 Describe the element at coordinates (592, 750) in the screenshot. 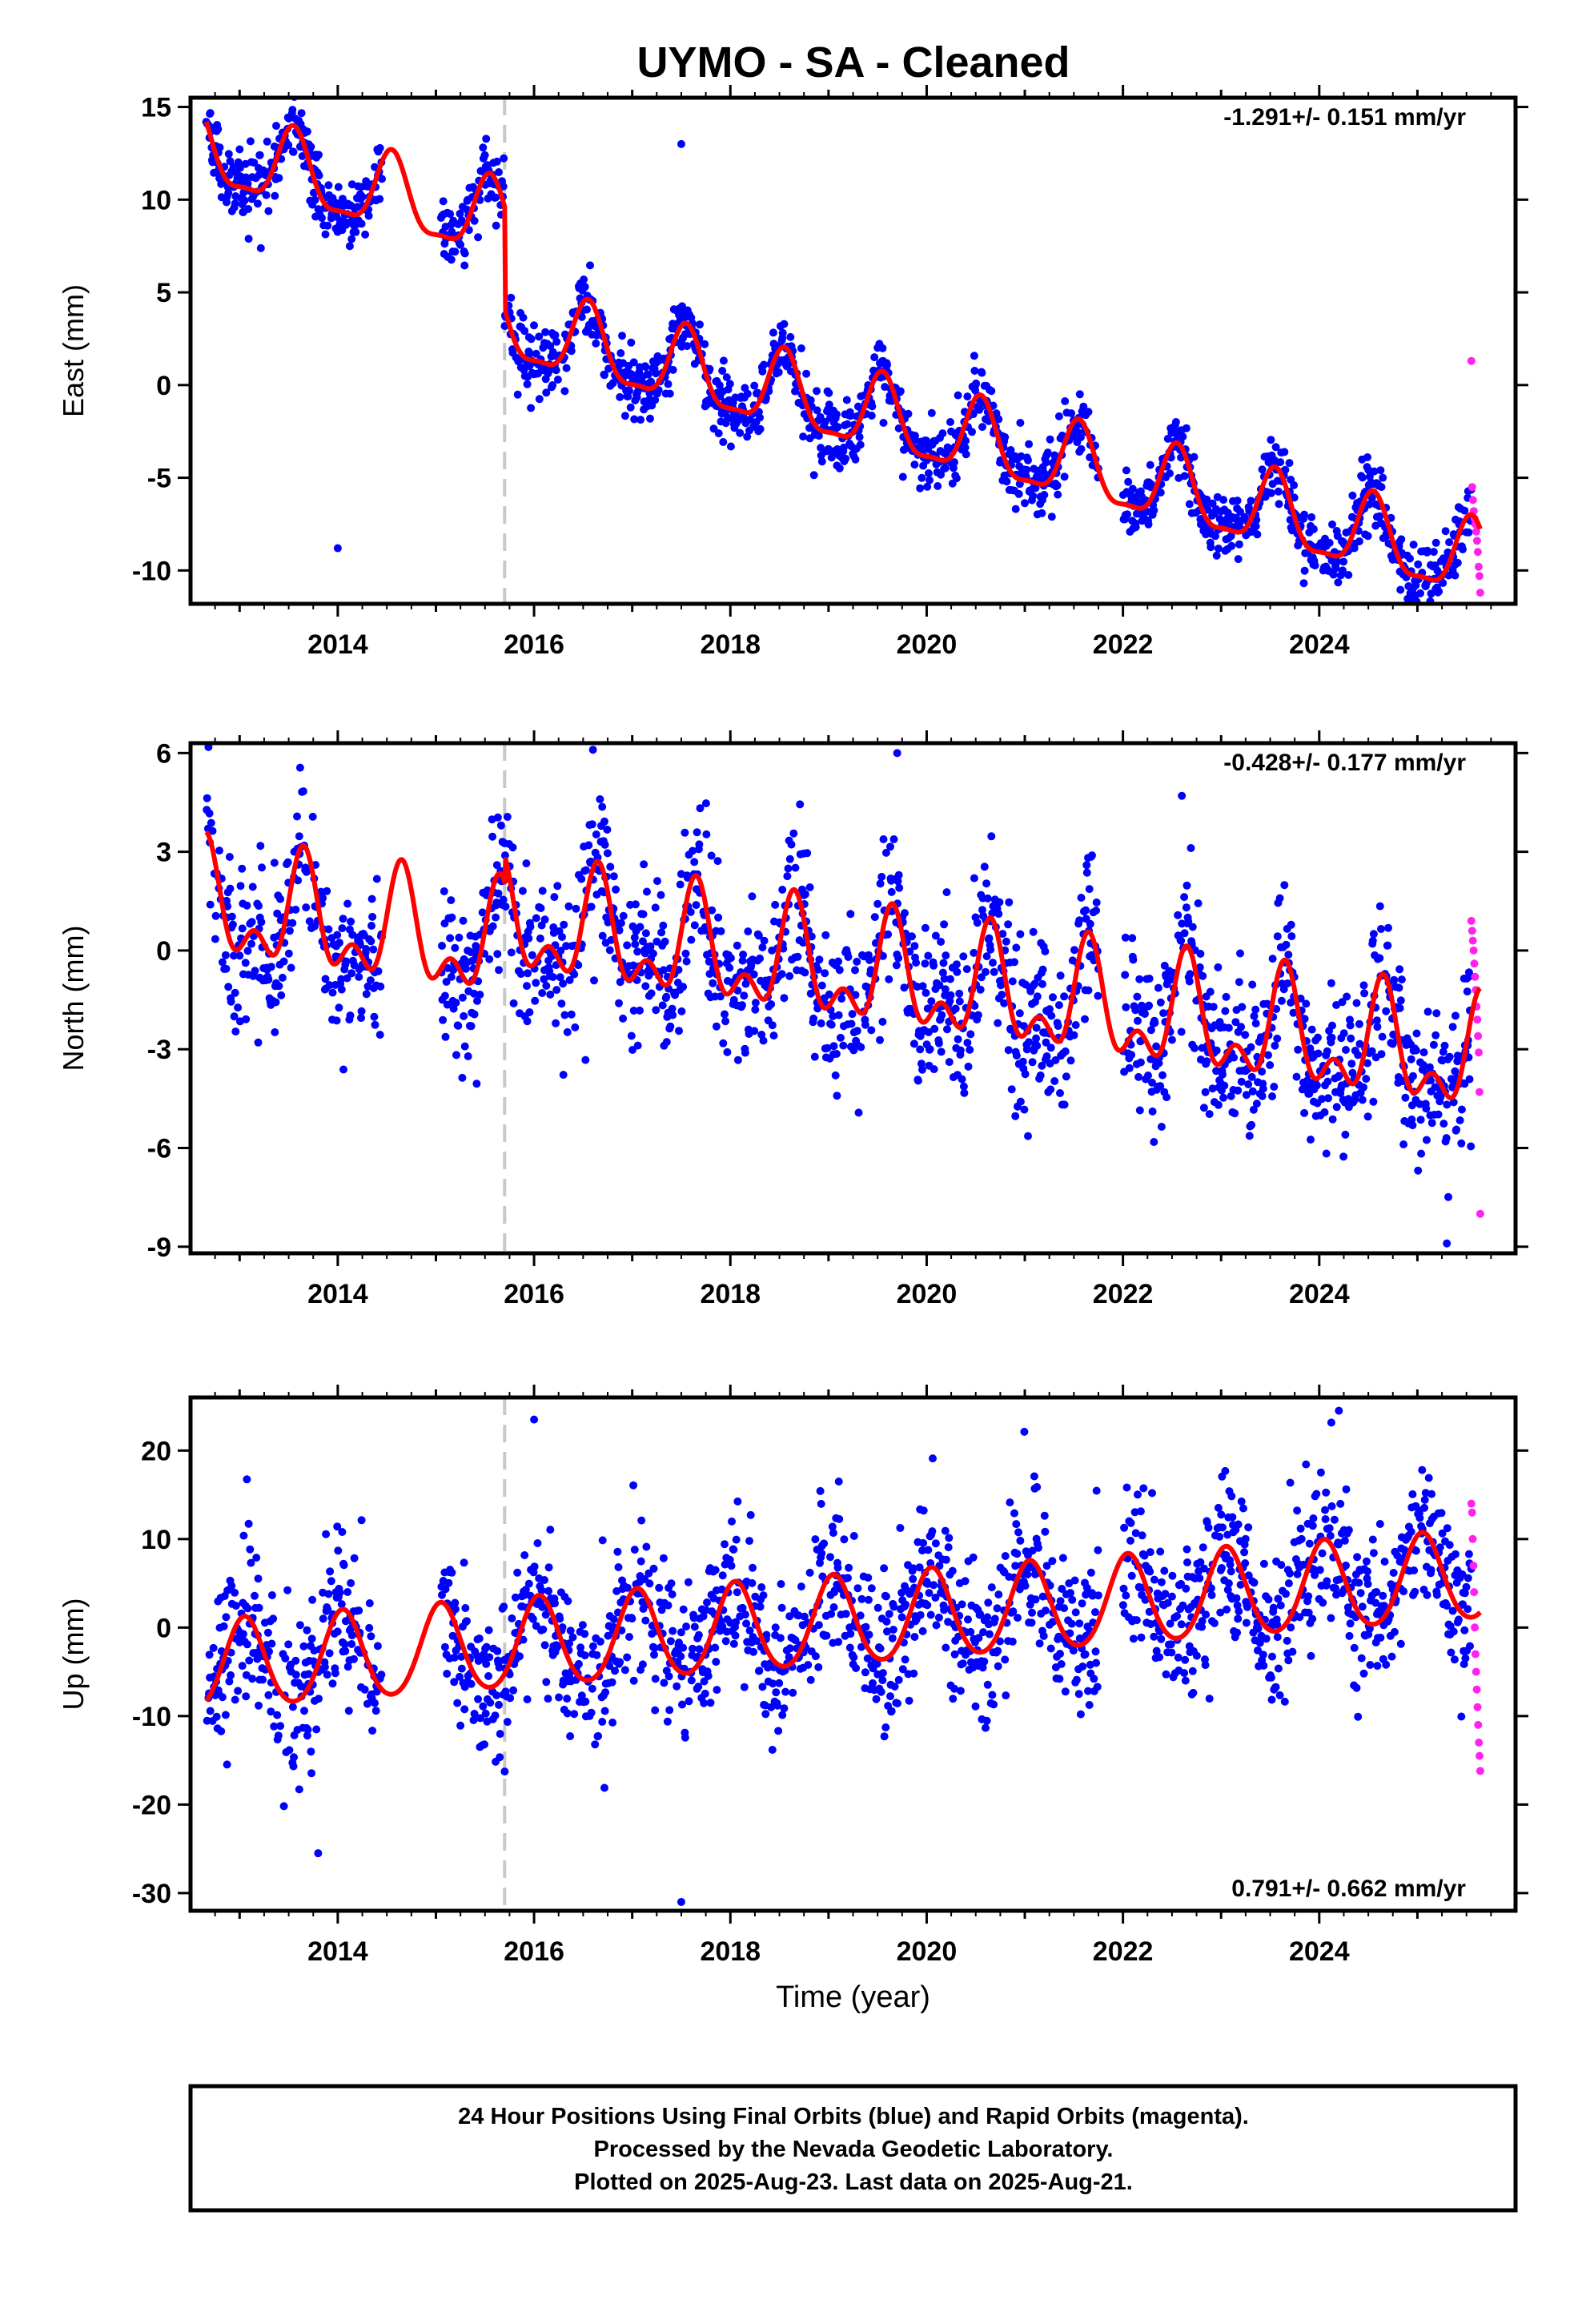

I see `outlier-point` at that location.